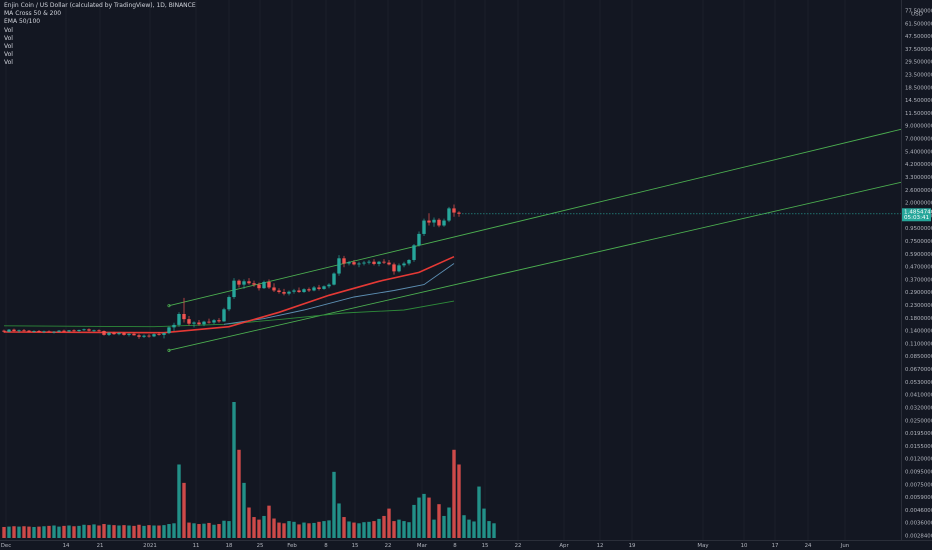 The image size is (932, 550). What do you see at coordinates (918, 511) in the screenshot?
I see `y-tick-label: 0.00460000` at bounding box center [918, 511].